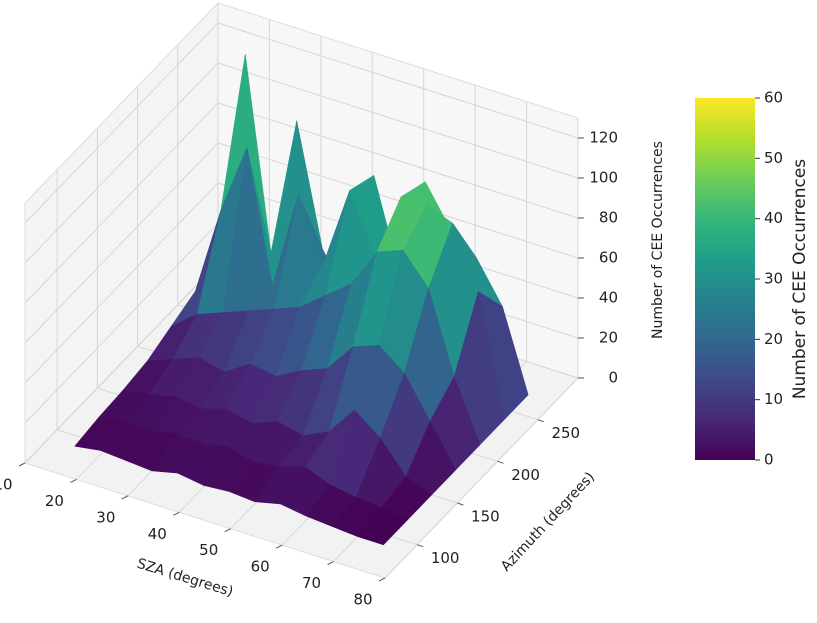 Image resolution: width=817 pixels, height=623 pixels. Describe the element at coordinates (525, 475) in the screenshot. I see `y-tick-label: 200` at that location.